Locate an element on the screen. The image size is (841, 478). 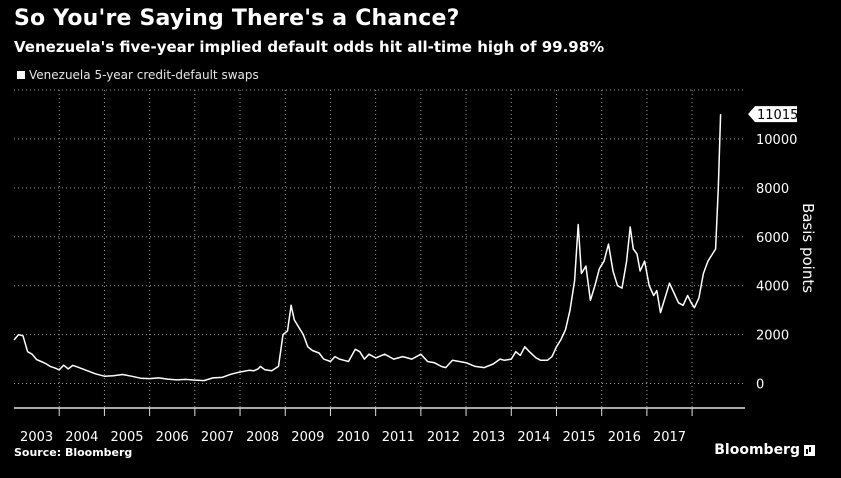
x-tick-label: 2006 is located at coordinates (172, 437).